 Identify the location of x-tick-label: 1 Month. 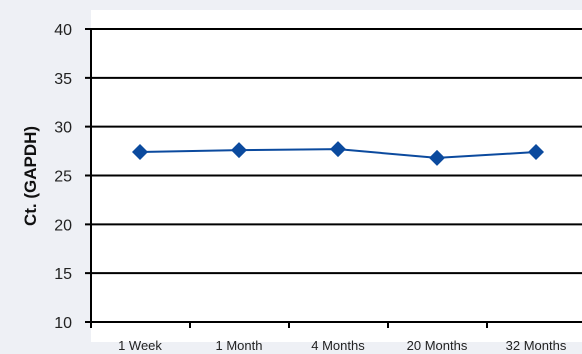
(239, 345).